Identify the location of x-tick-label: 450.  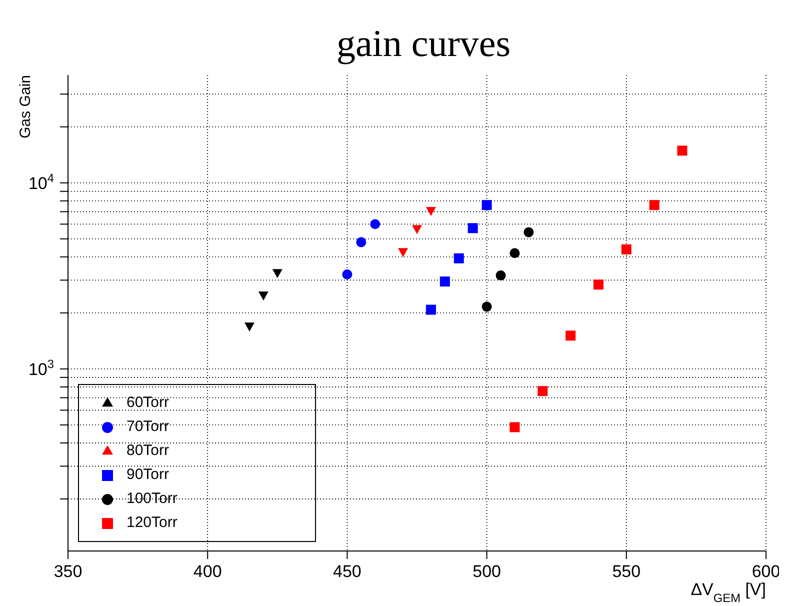
(347, 571).